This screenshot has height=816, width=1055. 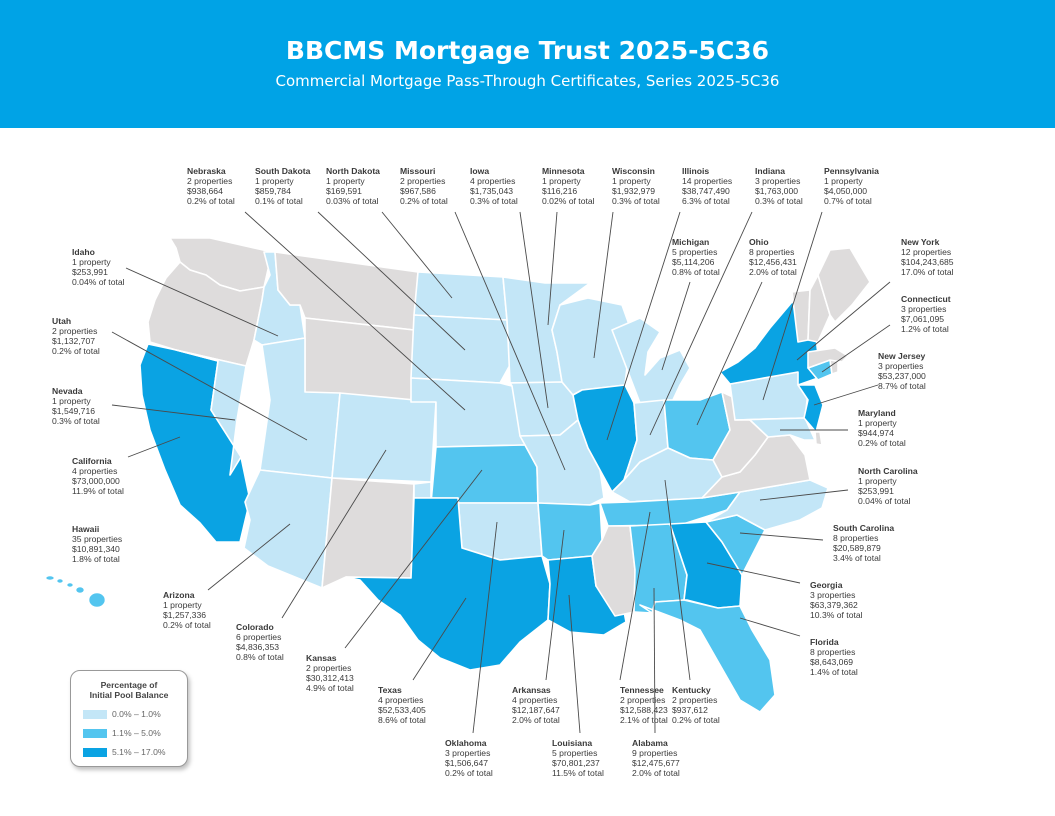 I want to click on leader-line-mo, so click(x=510, y=341).